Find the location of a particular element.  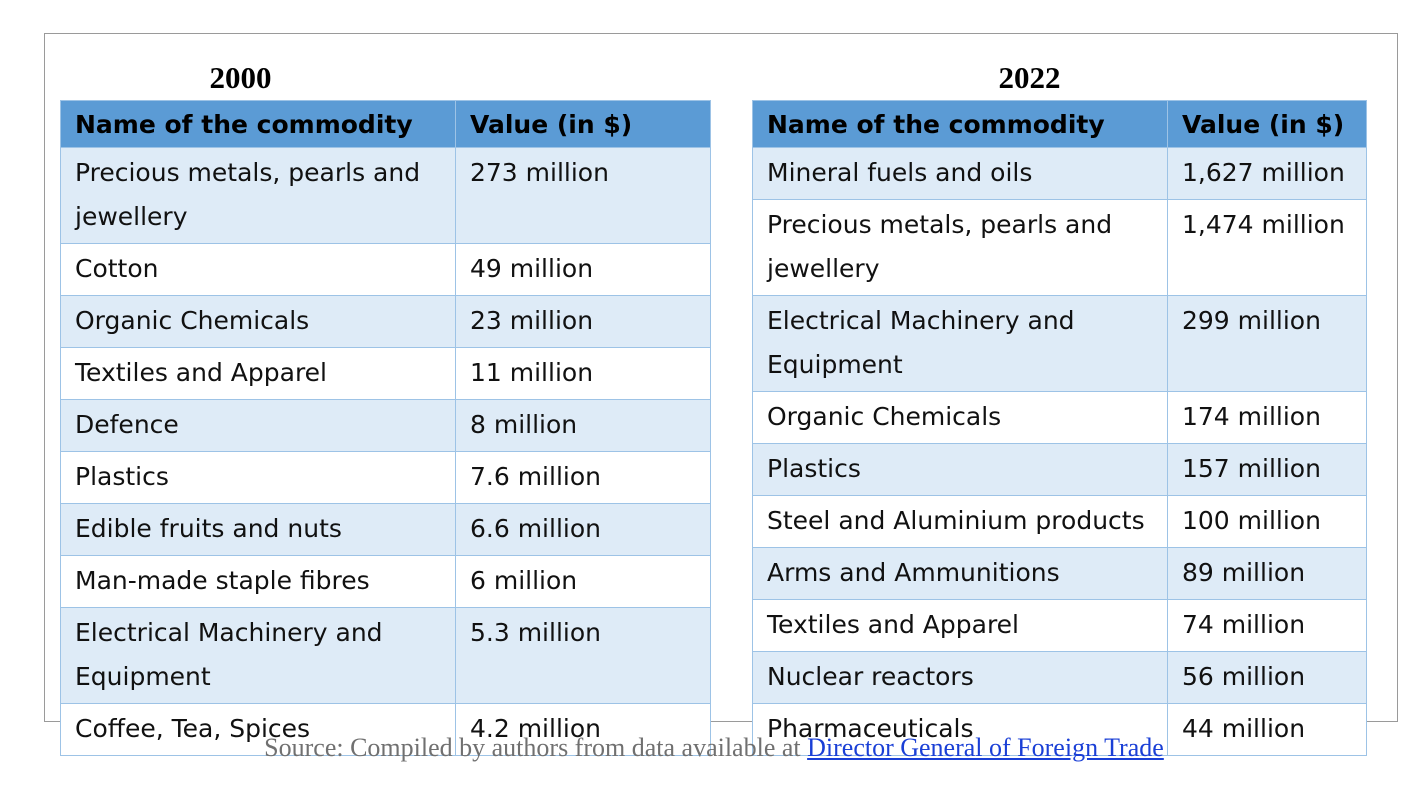

table-row: Plastics 157 million is located at coordinates (1059, 469).